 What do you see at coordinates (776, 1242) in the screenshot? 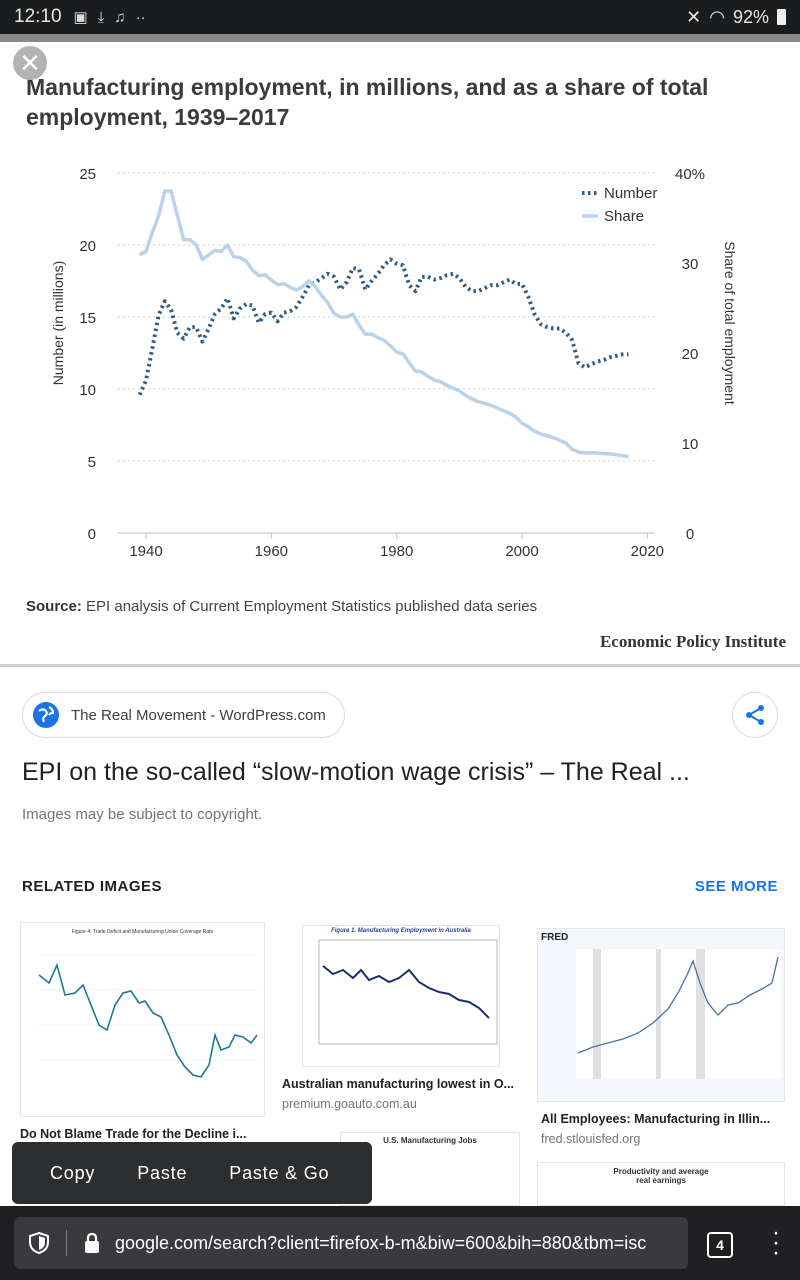
I see `overflow-menu-icon: · · ·` at bounding box center [776, 1242].